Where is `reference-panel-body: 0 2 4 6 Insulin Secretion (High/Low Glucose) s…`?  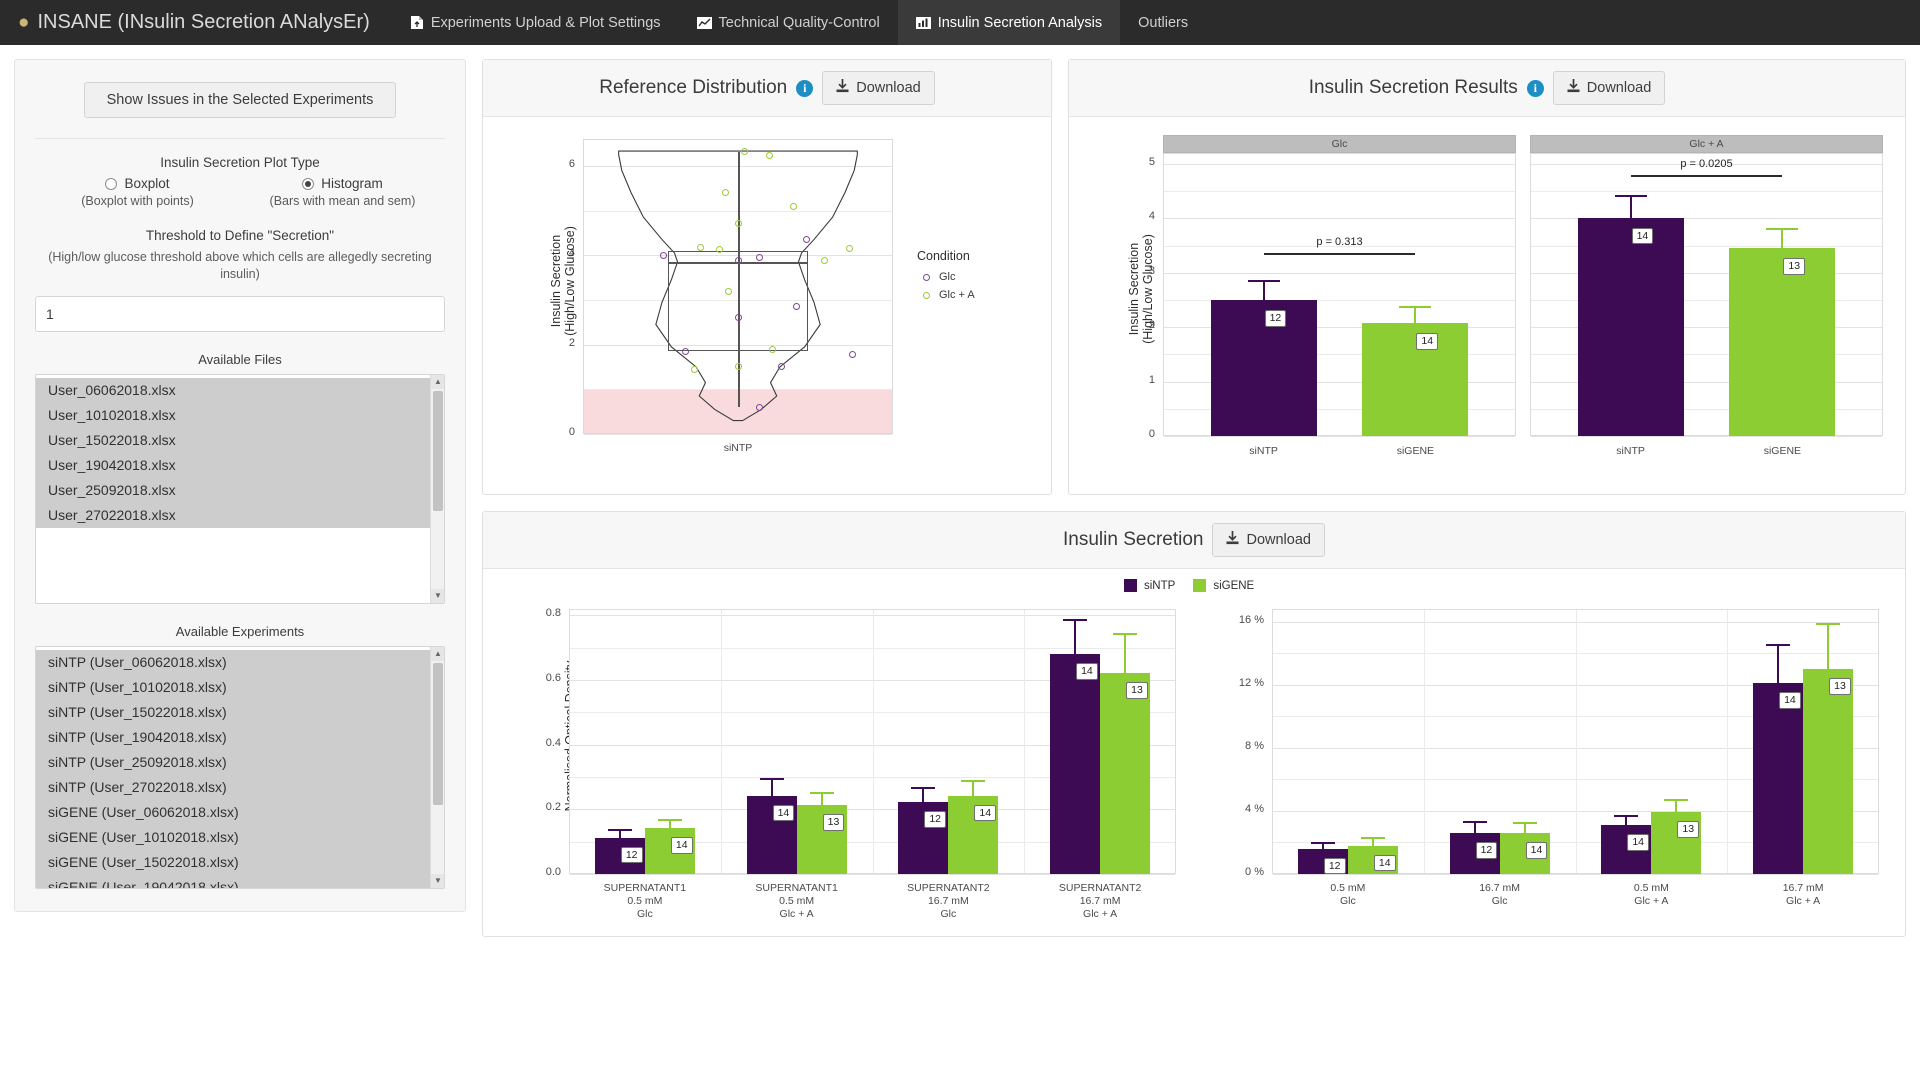
reference-panel-body: 0 2 4 6 Insulin Secretion (High/Low Glucose) s… is located at coordinates (767, 305).